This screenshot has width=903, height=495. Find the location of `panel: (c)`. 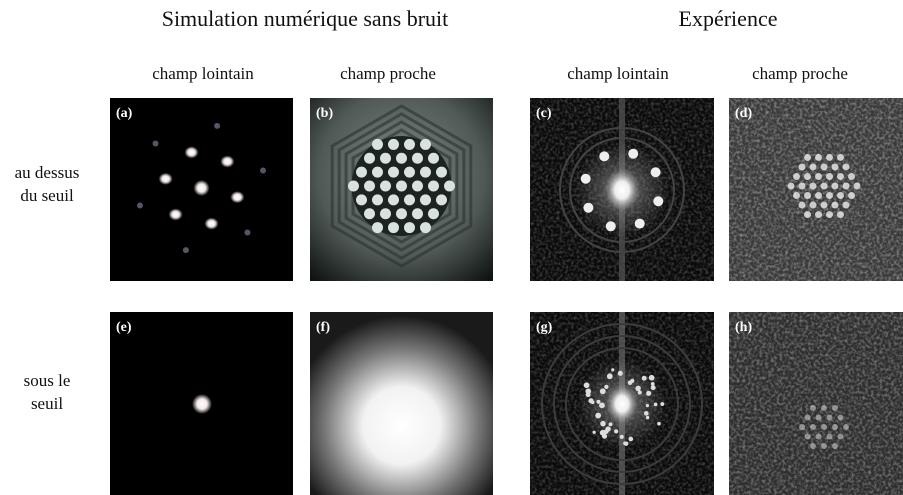

panel: (c) is located at coordinates (622, 189).